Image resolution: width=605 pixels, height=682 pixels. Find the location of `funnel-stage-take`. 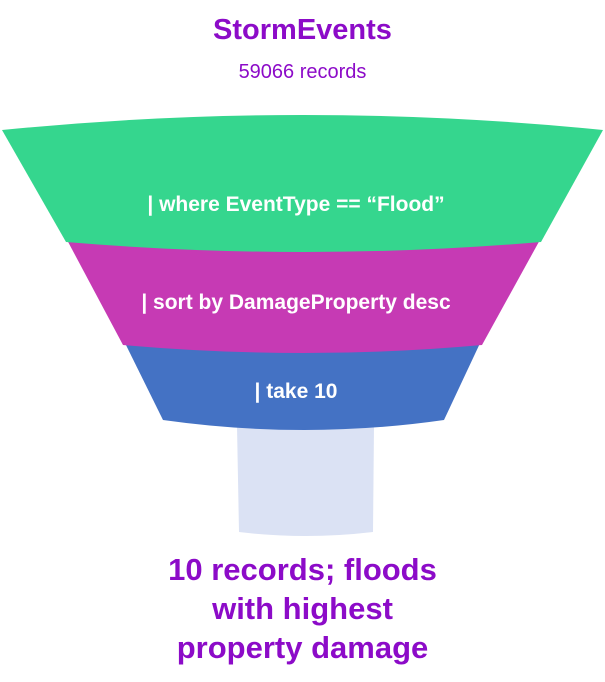

funnel-stage-take is located at coordinates (302, 384).